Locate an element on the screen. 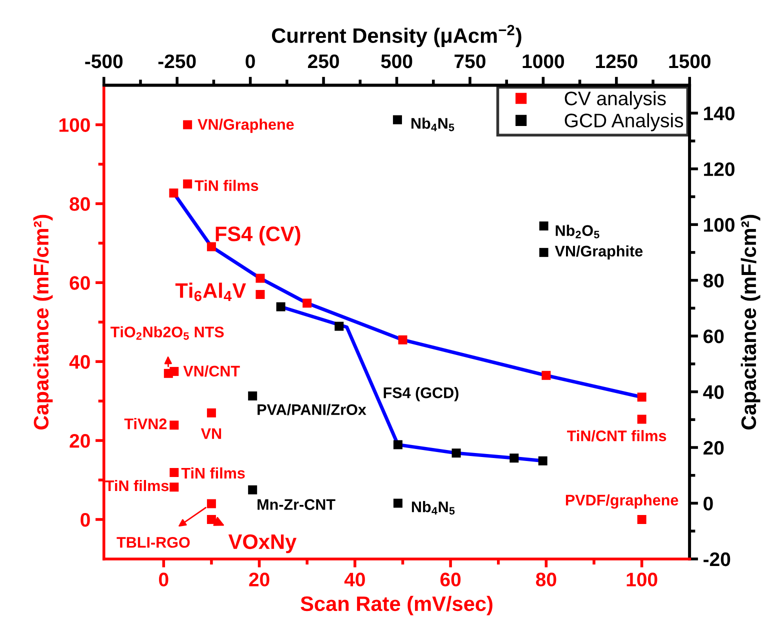  x2-tick-label: 500 is located at coordinates (396, 61).